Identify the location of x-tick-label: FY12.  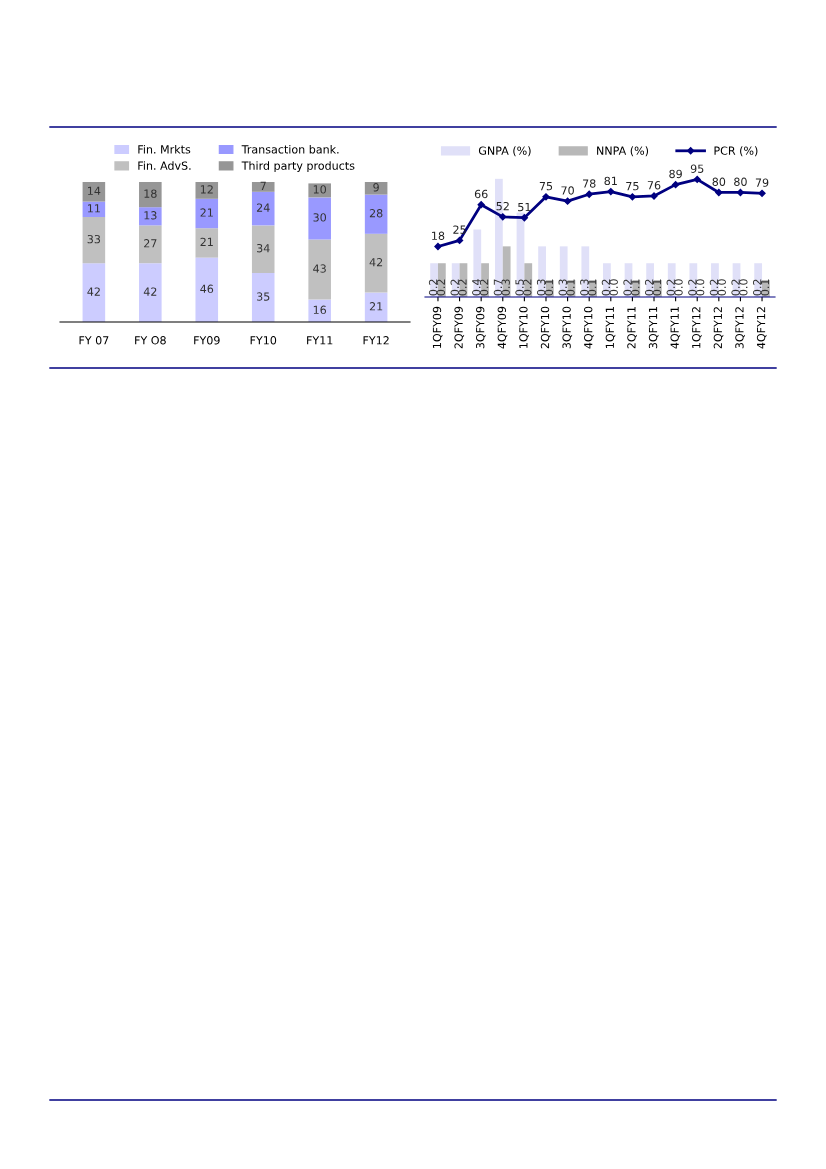
(376, 340).